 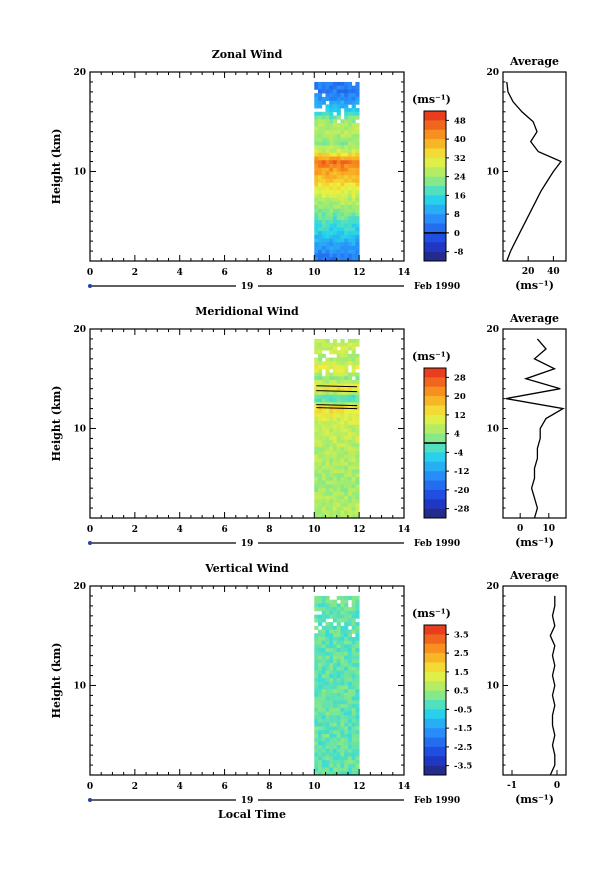 I want to click on colorbar-tick-label: -8, so click(x=459, y=253).